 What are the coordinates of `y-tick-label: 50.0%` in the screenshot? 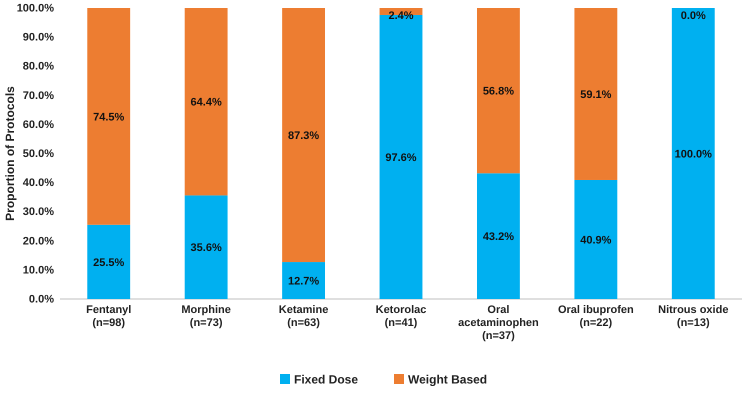 It's located at (38, 154).